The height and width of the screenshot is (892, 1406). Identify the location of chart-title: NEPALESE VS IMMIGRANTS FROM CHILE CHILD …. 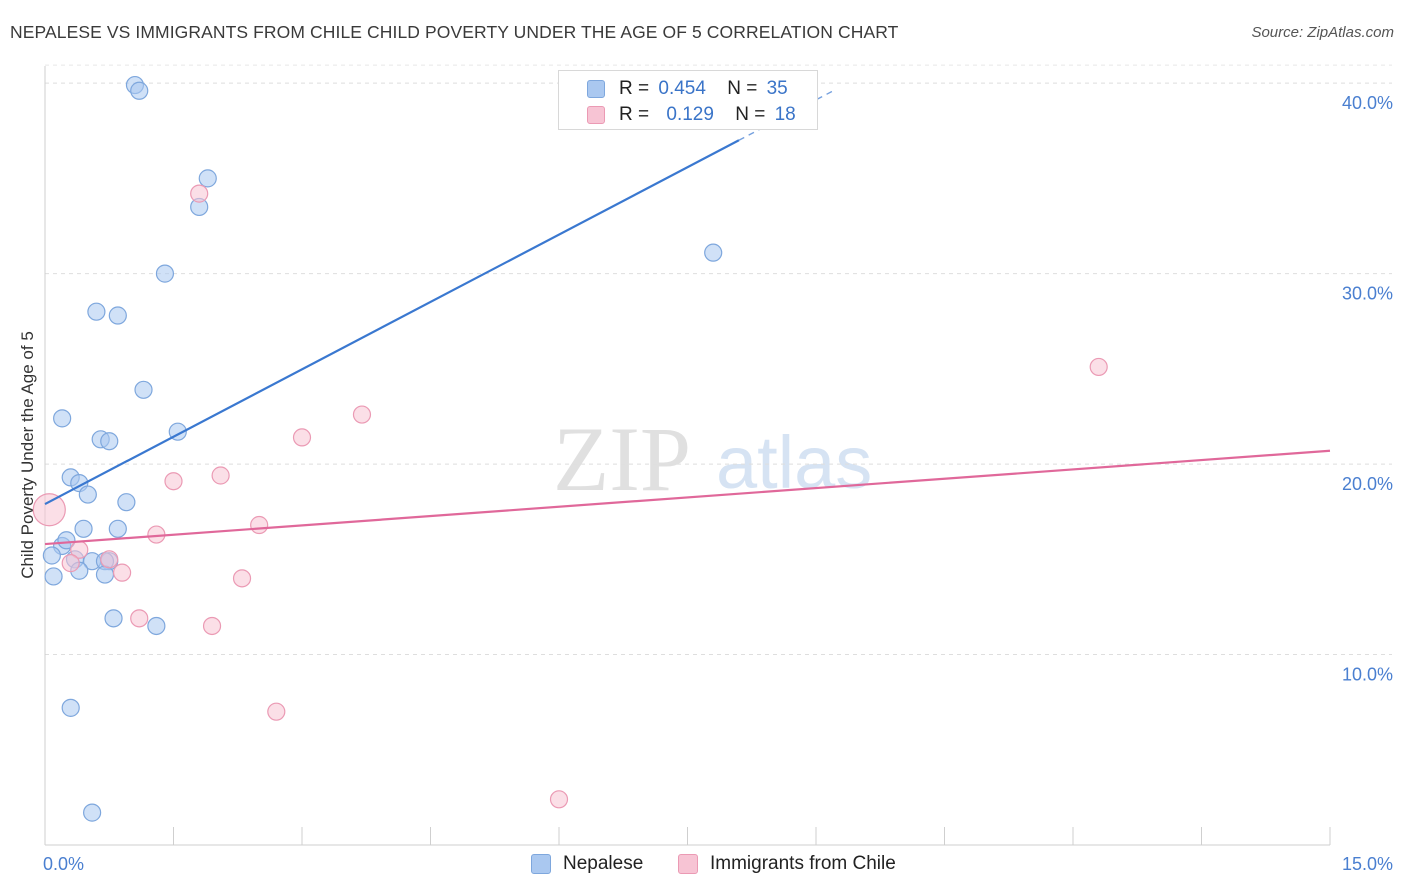
(454, 32).